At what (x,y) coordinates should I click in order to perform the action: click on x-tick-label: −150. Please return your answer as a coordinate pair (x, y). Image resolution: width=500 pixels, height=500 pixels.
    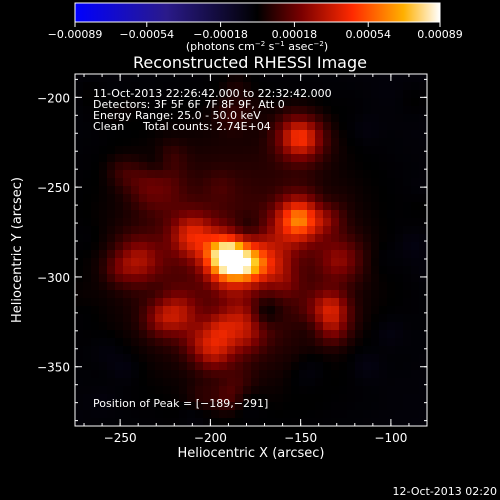
    Looking at the image, I should click on (300, 438).